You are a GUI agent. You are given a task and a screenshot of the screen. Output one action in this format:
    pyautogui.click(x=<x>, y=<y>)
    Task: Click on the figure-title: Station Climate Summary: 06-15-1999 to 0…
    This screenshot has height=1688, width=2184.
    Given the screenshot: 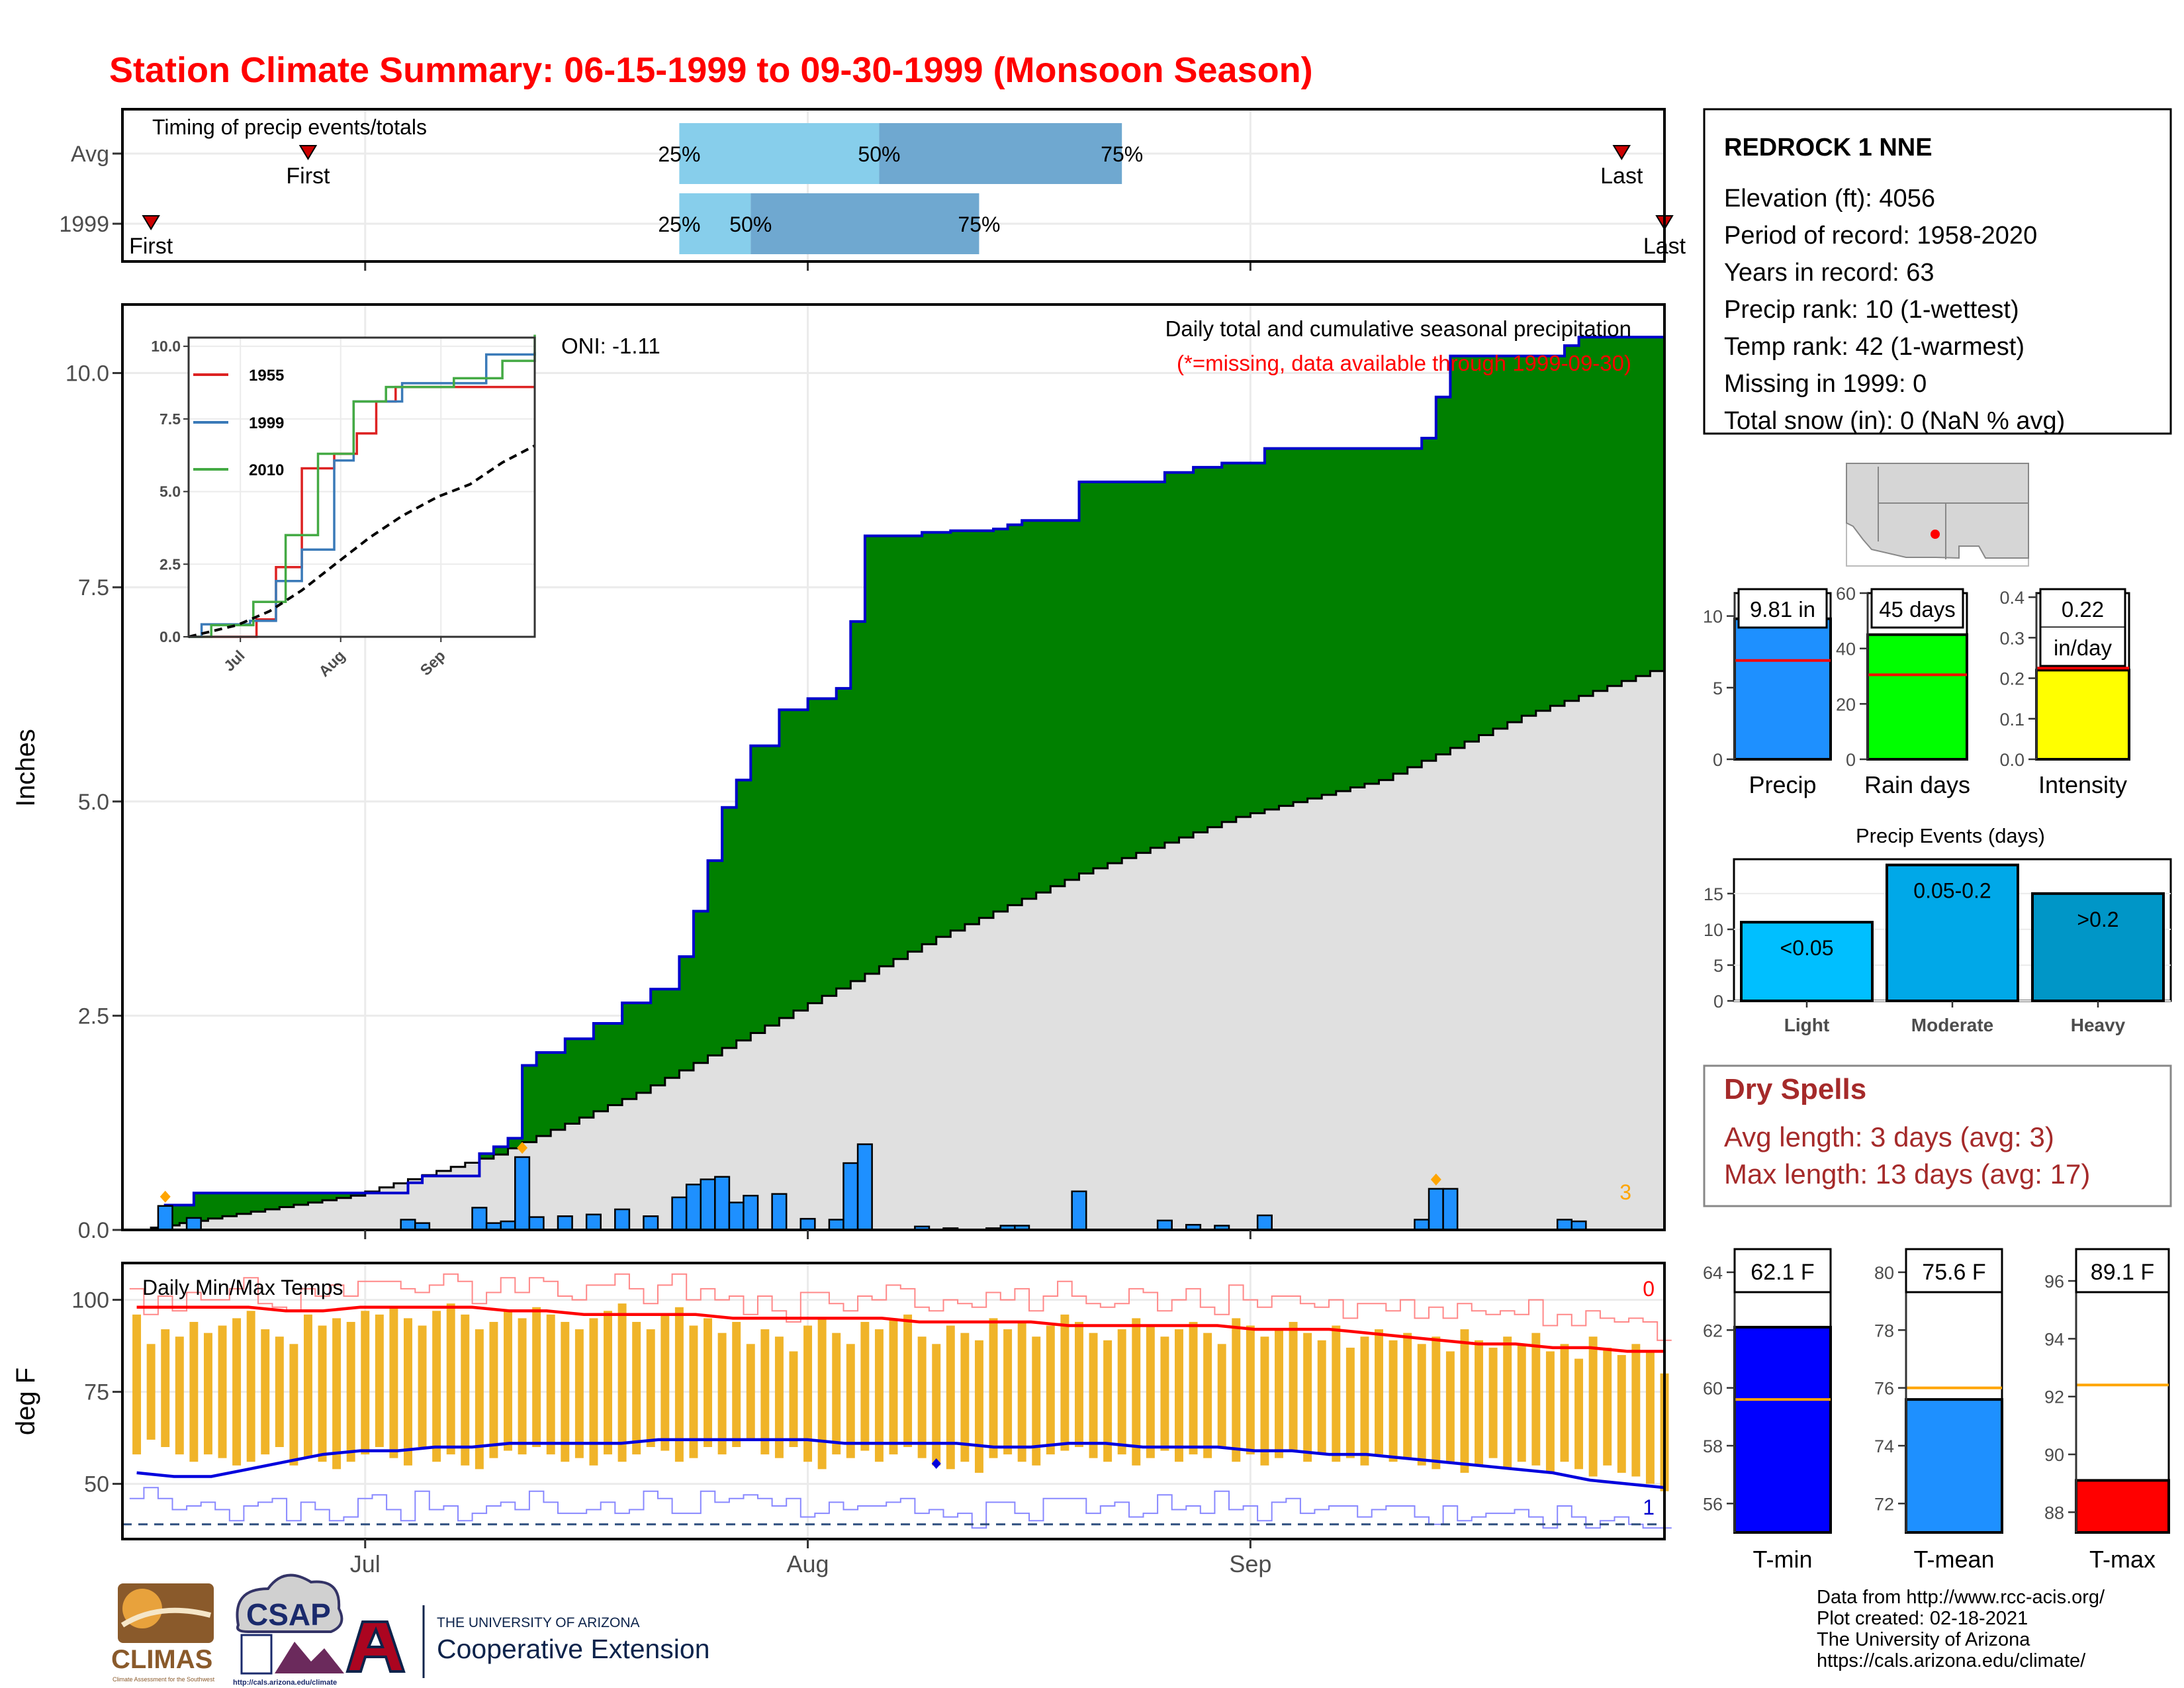 What is the action you would take?
    pyautogui.click(x=711, y=70)
    